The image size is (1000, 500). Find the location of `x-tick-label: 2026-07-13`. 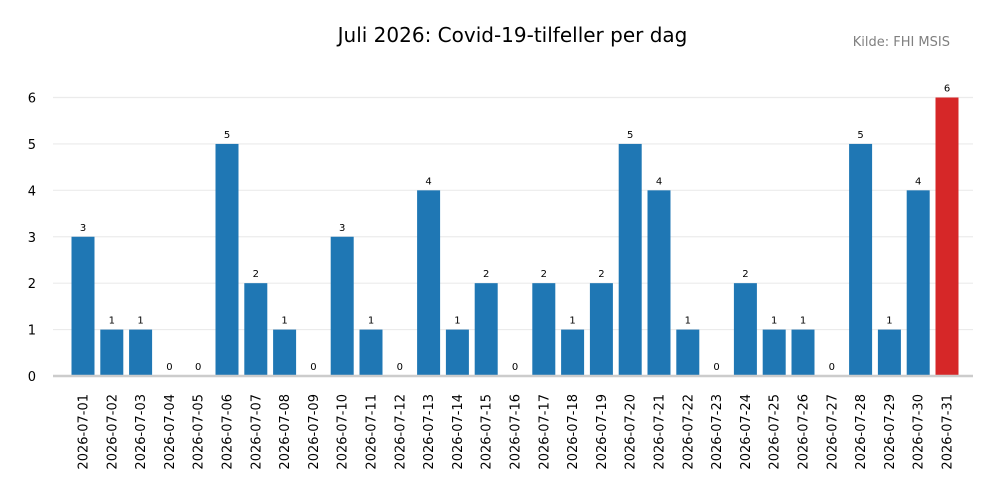

x-tick-label: 2026-07-13 is located at coordinates (429, 432).